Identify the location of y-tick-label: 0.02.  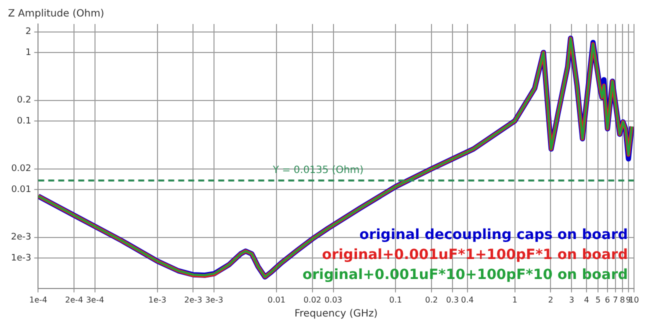
(21, 169).